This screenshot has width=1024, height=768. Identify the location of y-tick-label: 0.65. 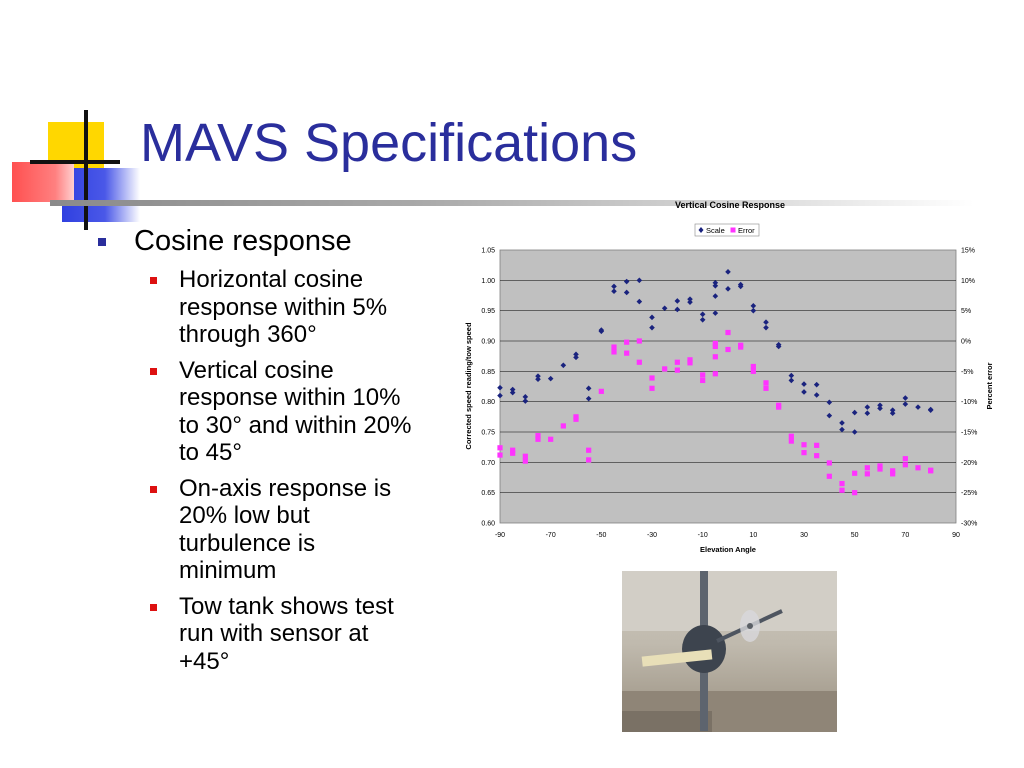
(488, 493).